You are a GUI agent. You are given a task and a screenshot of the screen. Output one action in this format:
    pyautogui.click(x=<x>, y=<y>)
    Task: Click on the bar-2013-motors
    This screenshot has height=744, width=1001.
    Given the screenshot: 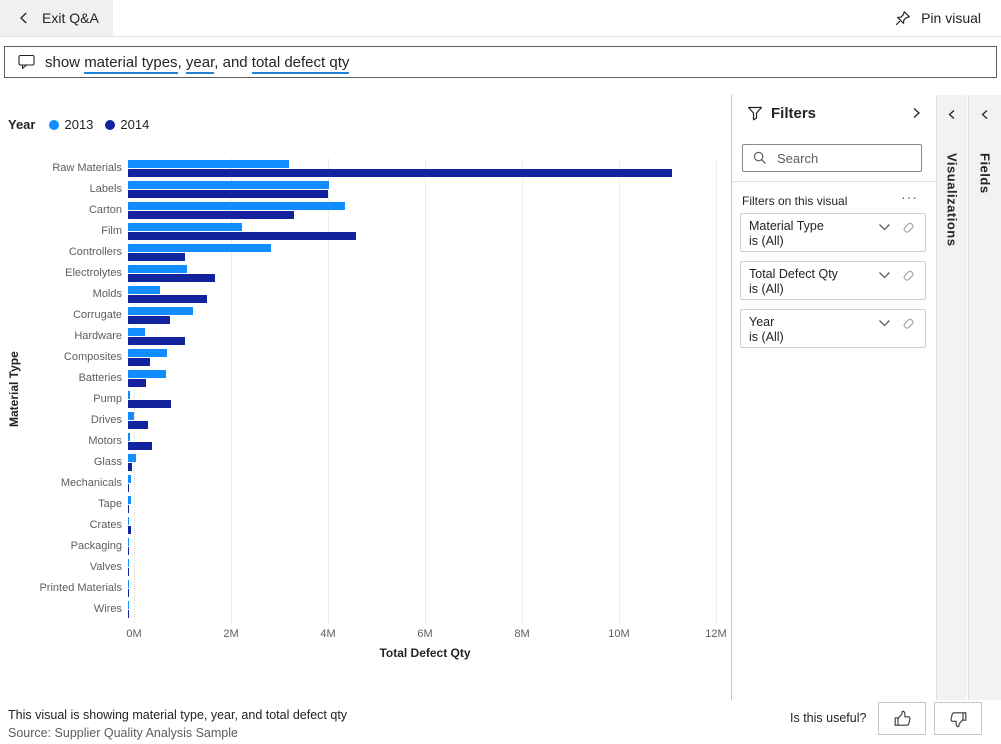 What is the action you would take?
    pyautogui.click(x=129, y=437)
    